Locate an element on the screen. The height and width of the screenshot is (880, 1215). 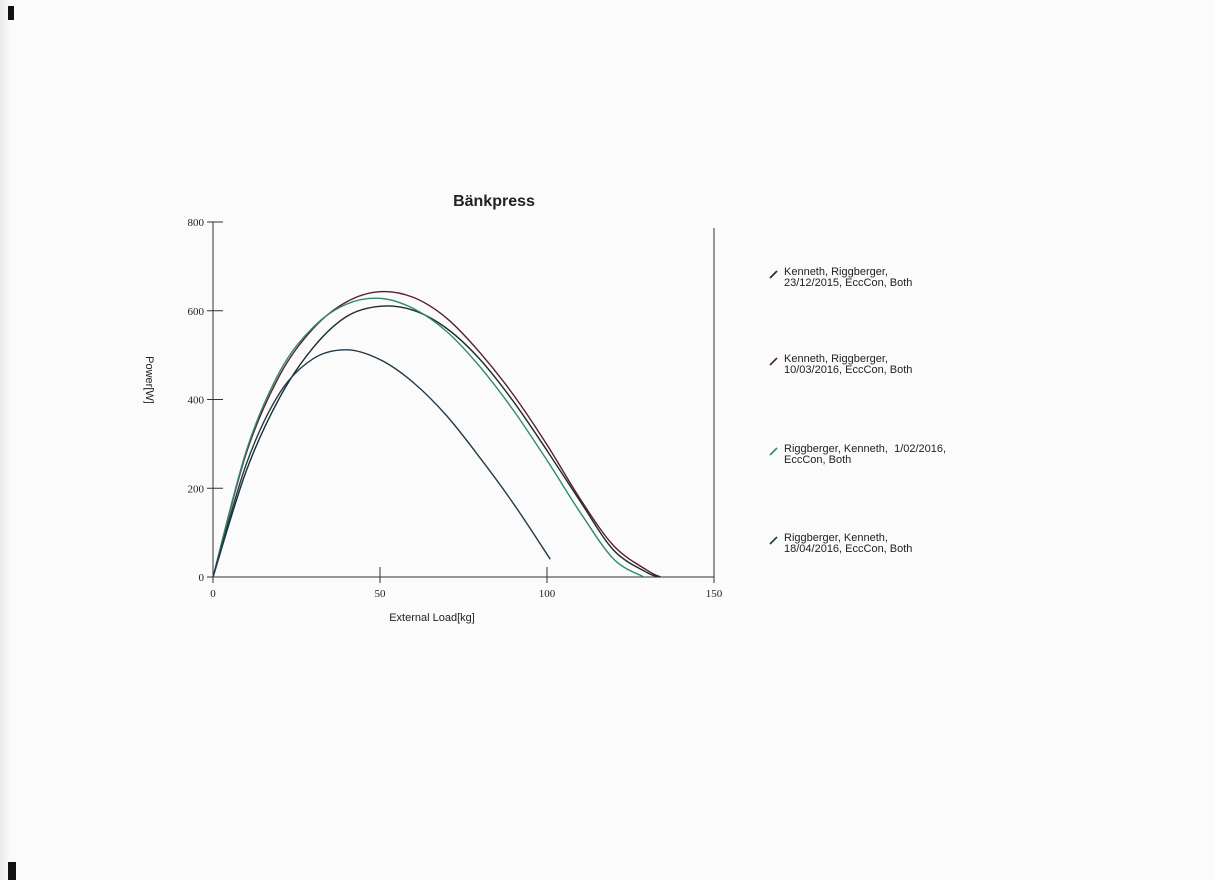
x-tick-label: 100 is located at coordinates (547, 594).